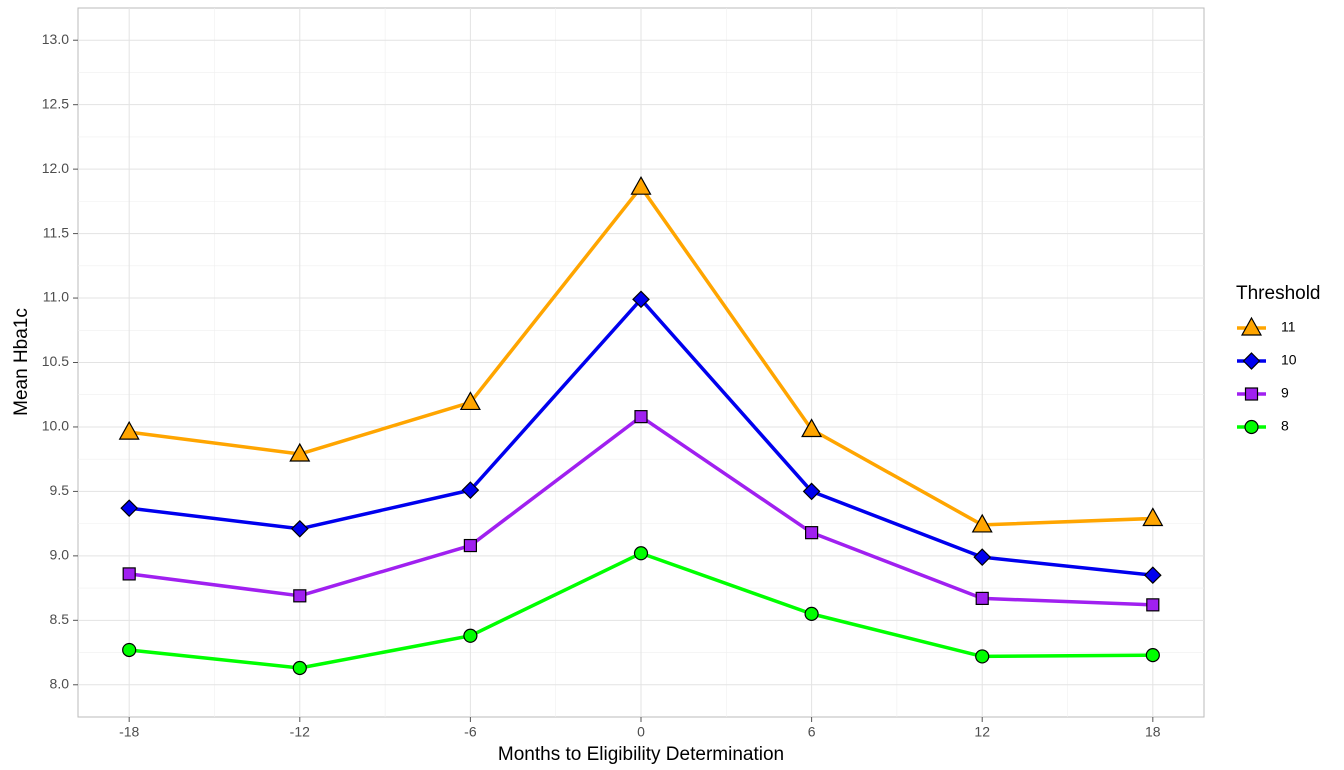  I want to click on y-tick-label: 11.5, so click(56, 232).